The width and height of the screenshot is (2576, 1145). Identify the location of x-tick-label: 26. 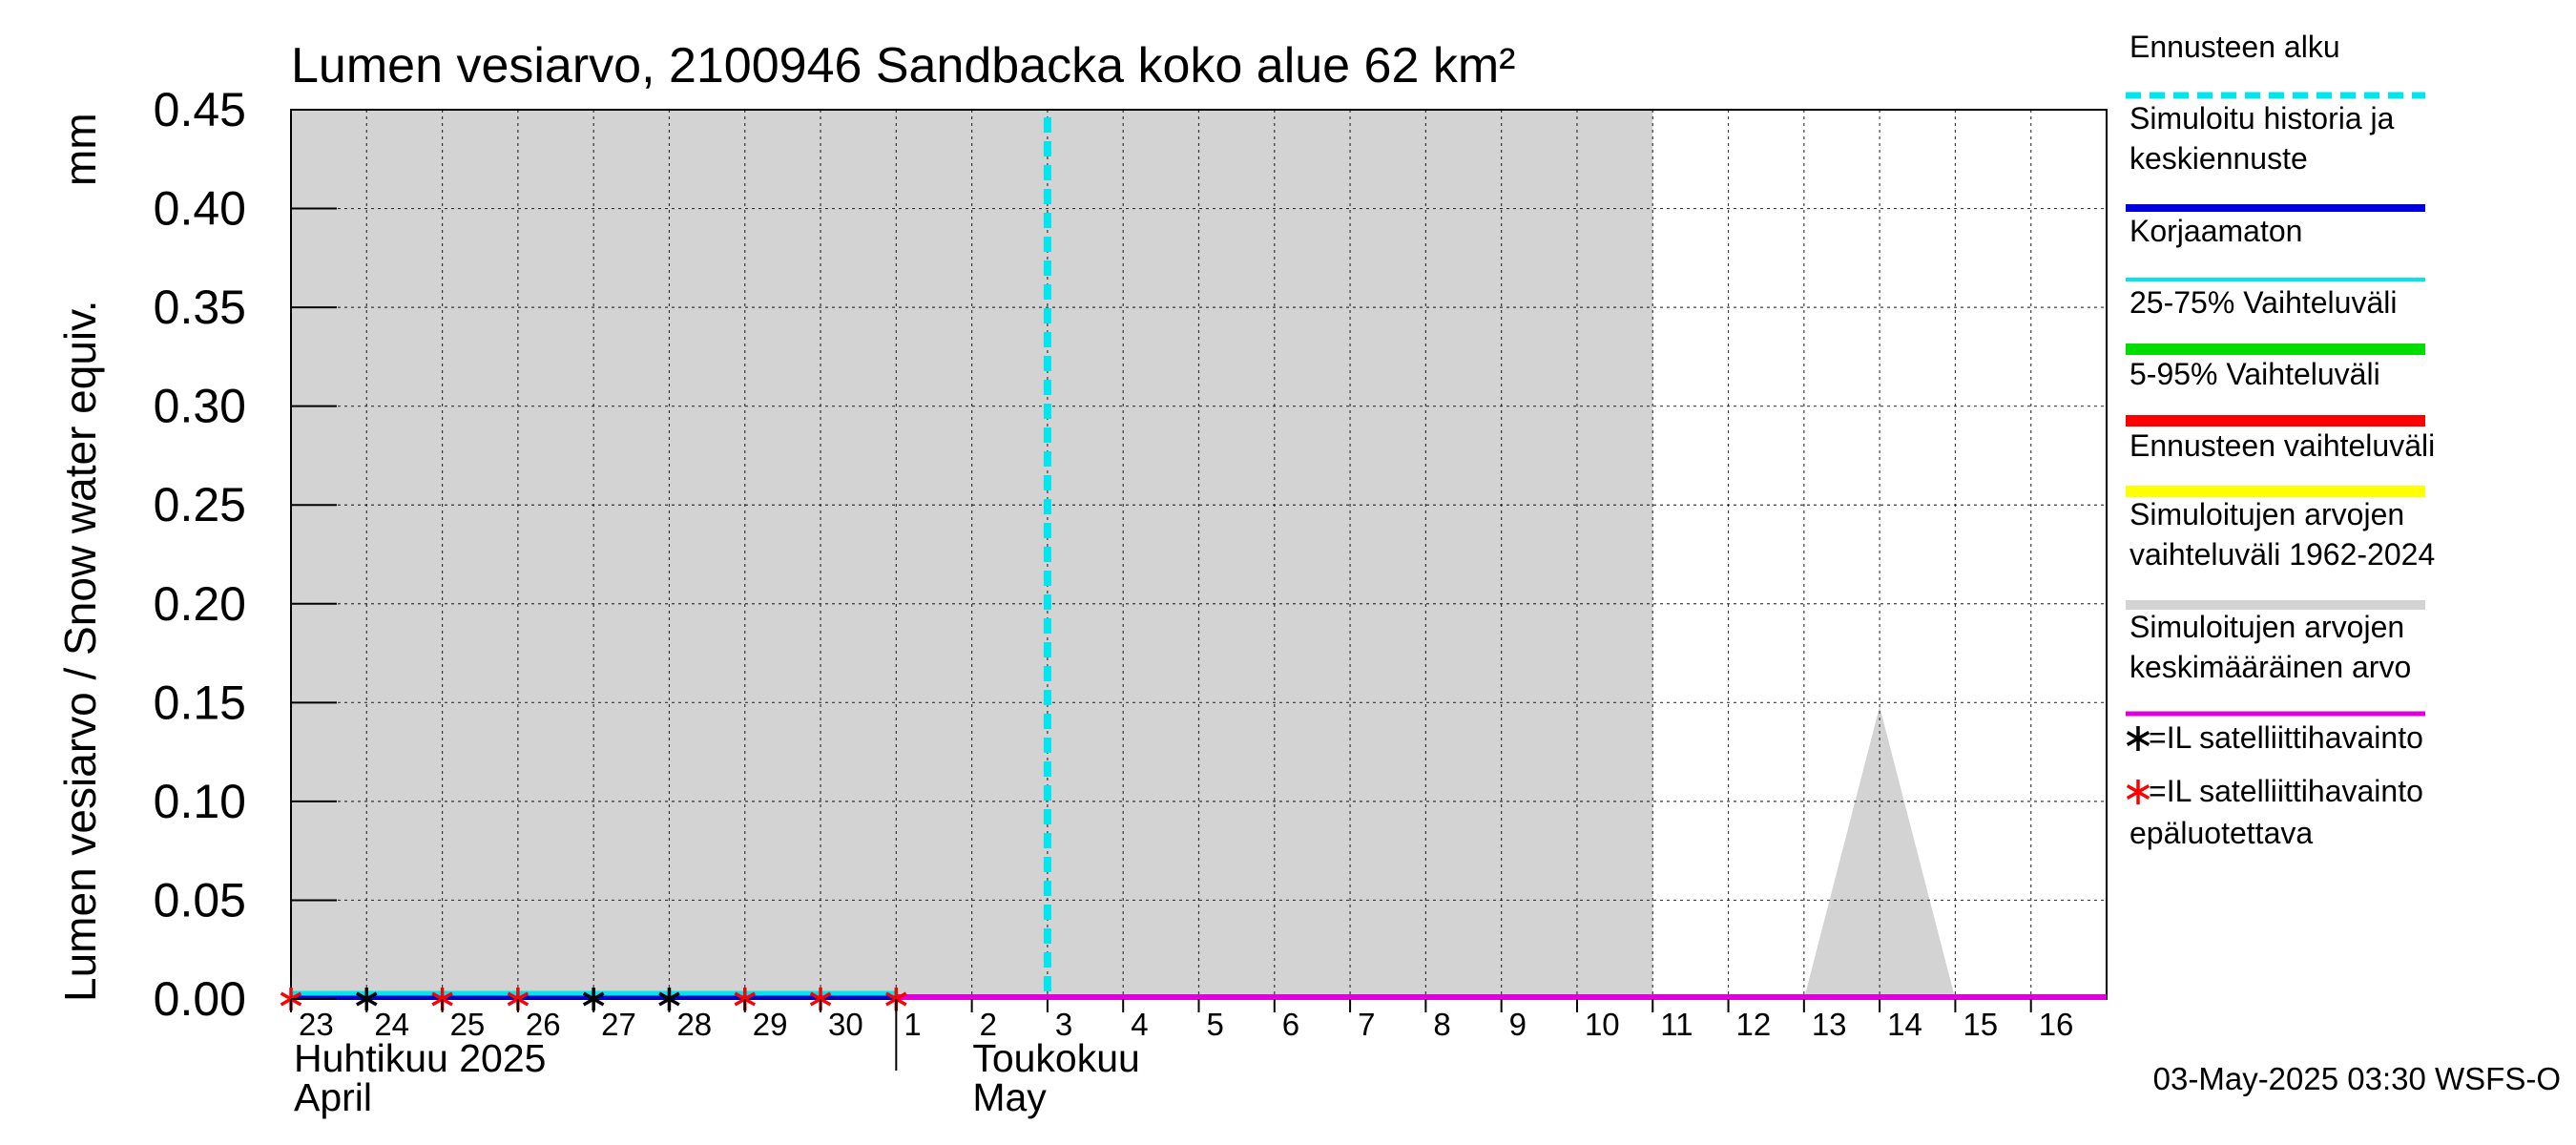
(543, 1025).